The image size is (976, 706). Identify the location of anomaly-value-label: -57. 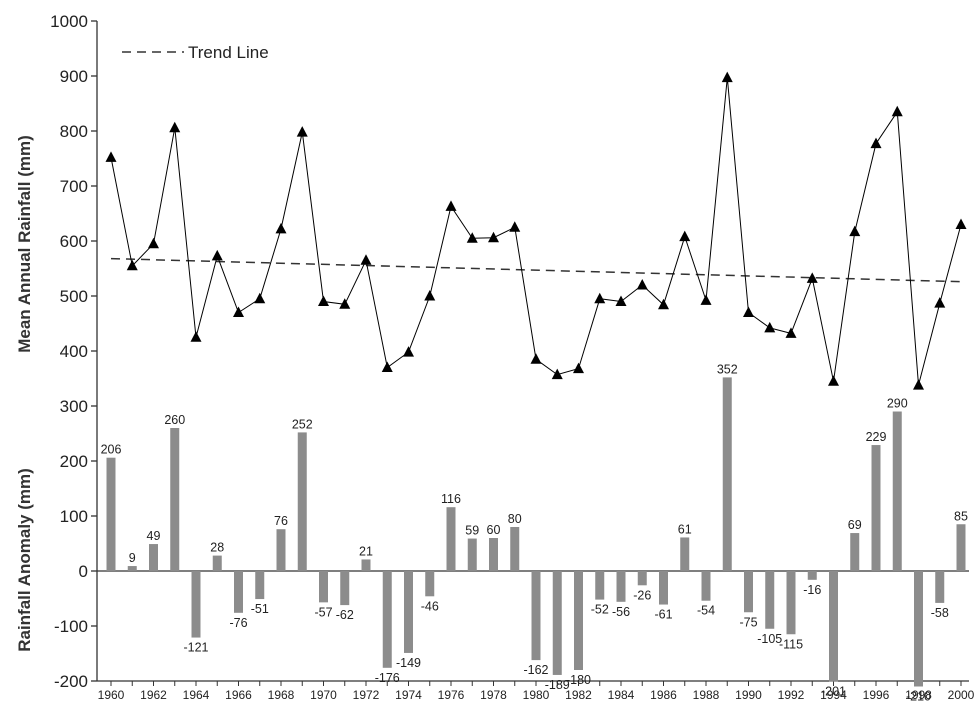
(323, 612).